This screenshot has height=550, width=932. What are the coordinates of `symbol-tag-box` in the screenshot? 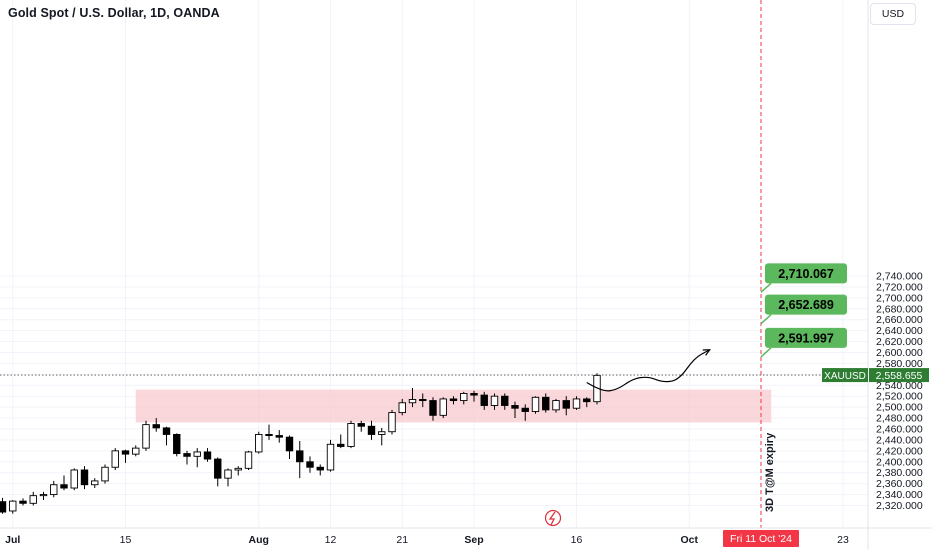 It's located at (845, 375).